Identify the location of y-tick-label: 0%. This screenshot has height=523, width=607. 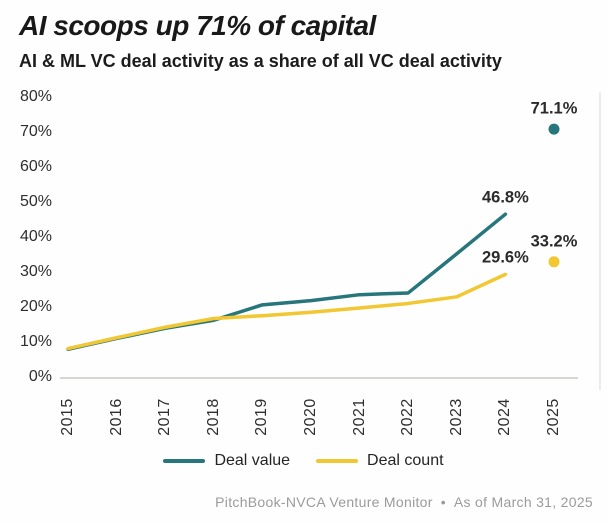
(40, 376).